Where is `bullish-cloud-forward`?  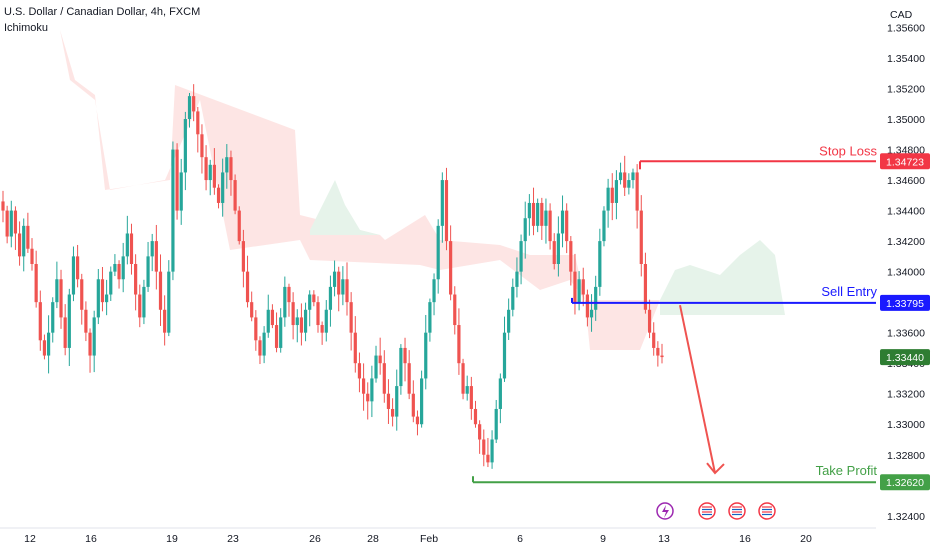 bullish-cloud-forward is located at coordinates (722, 277).